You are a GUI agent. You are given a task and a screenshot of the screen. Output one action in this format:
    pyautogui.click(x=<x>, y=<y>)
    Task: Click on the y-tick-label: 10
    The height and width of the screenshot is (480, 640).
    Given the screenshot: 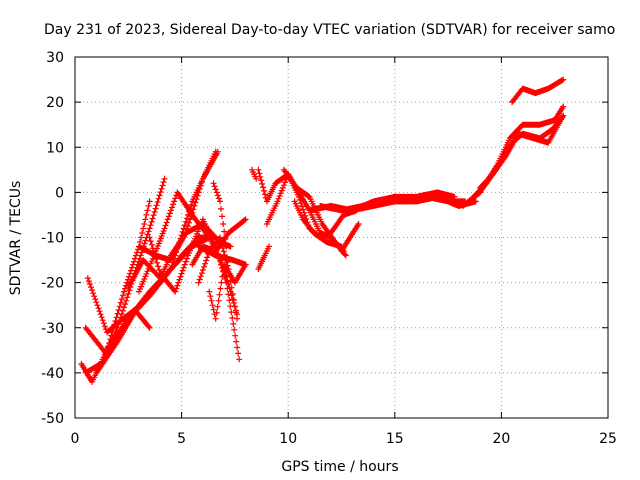 What is the action you would take?
    pyautogui.click(x=55, y=148)
    